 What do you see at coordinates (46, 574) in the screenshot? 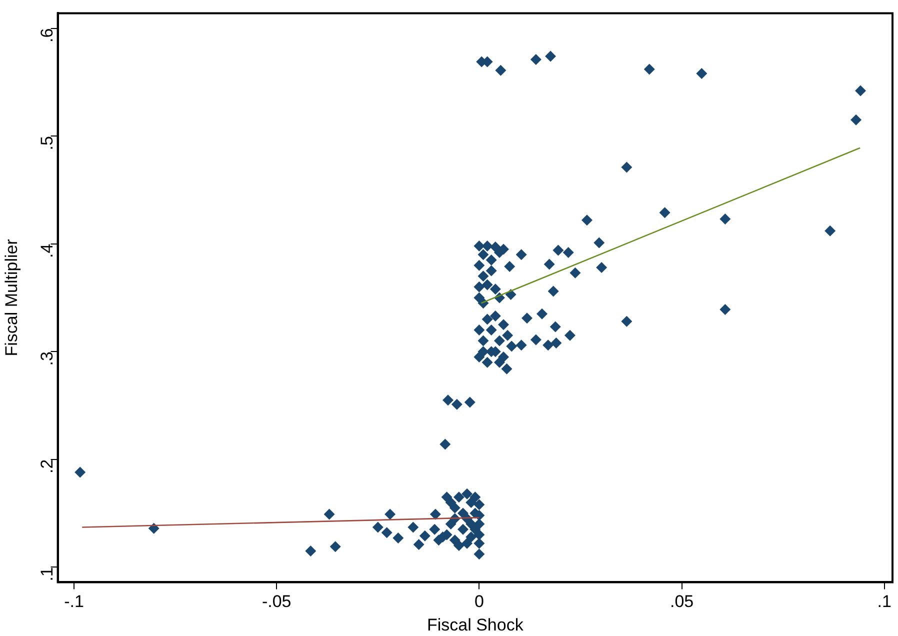
I see `y-tick-label: .1` at bounding box center [46, 574].